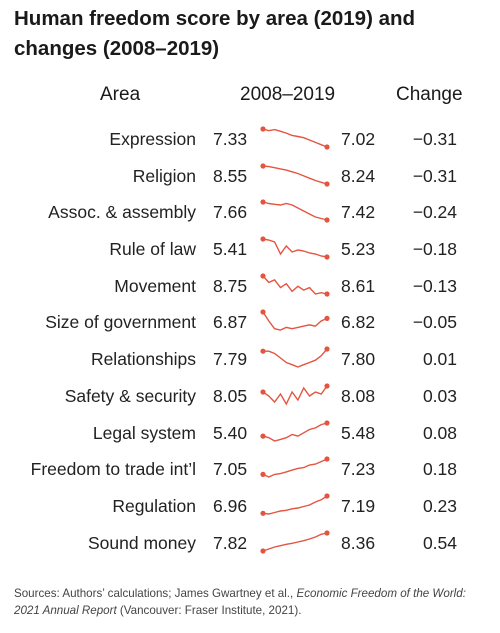 The width and height of the screenshot is (500, 633). What do you see at coordinates (230, 212) in the screenshot?
I see `start-value: 7.66` at bounding box center [230, 212].